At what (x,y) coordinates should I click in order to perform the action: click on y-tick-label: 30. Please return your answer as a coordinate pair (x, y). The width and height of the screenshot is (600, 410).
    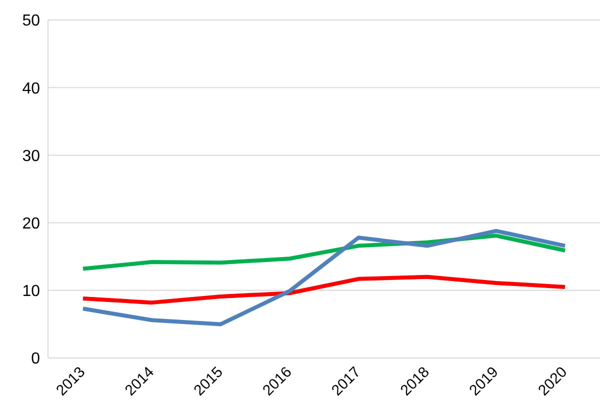
    Looking at the image, I should click on (31, 156).